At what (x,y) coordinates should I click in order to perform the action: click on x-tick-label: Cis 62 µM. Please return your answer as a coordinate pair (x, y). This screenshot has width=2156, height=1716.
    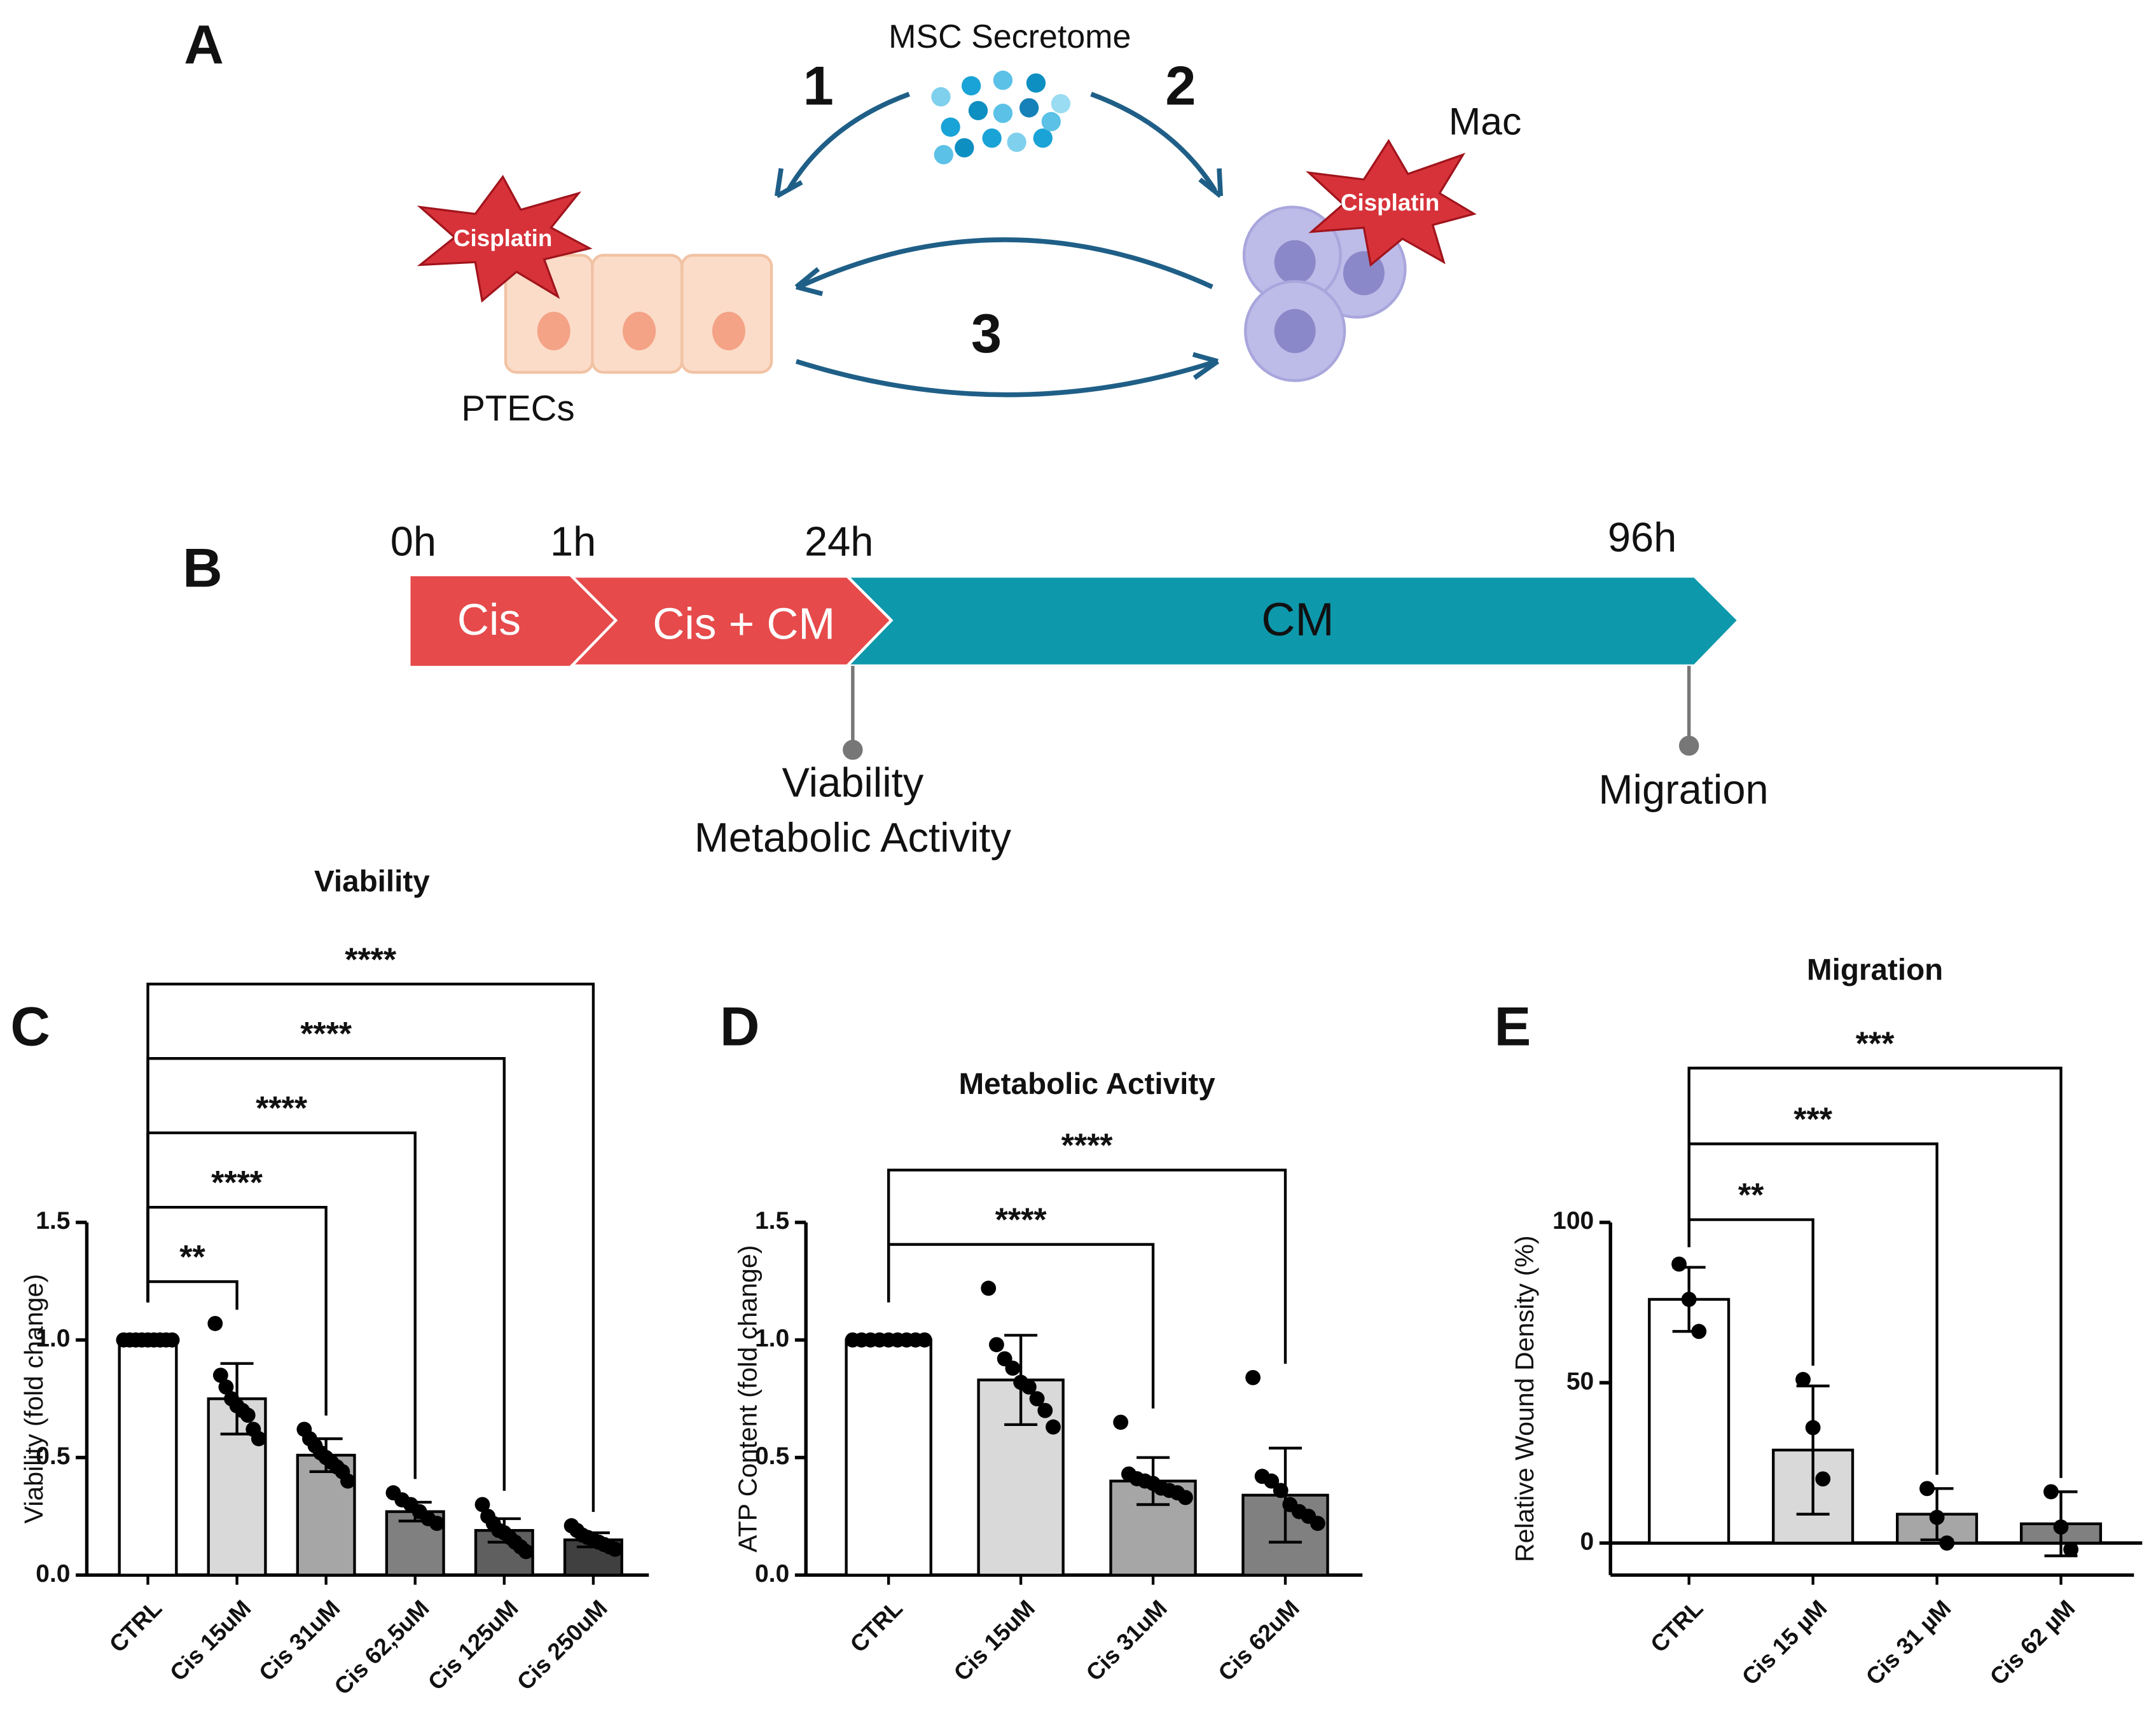
    Looking at the image, I should click on (2033, 1643).